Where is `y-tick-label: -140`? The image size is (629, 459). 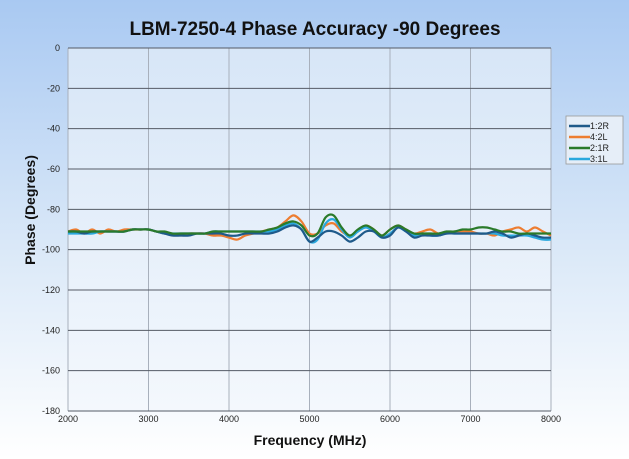 y-tick-label: -140 is located at coordinates (51, 330).